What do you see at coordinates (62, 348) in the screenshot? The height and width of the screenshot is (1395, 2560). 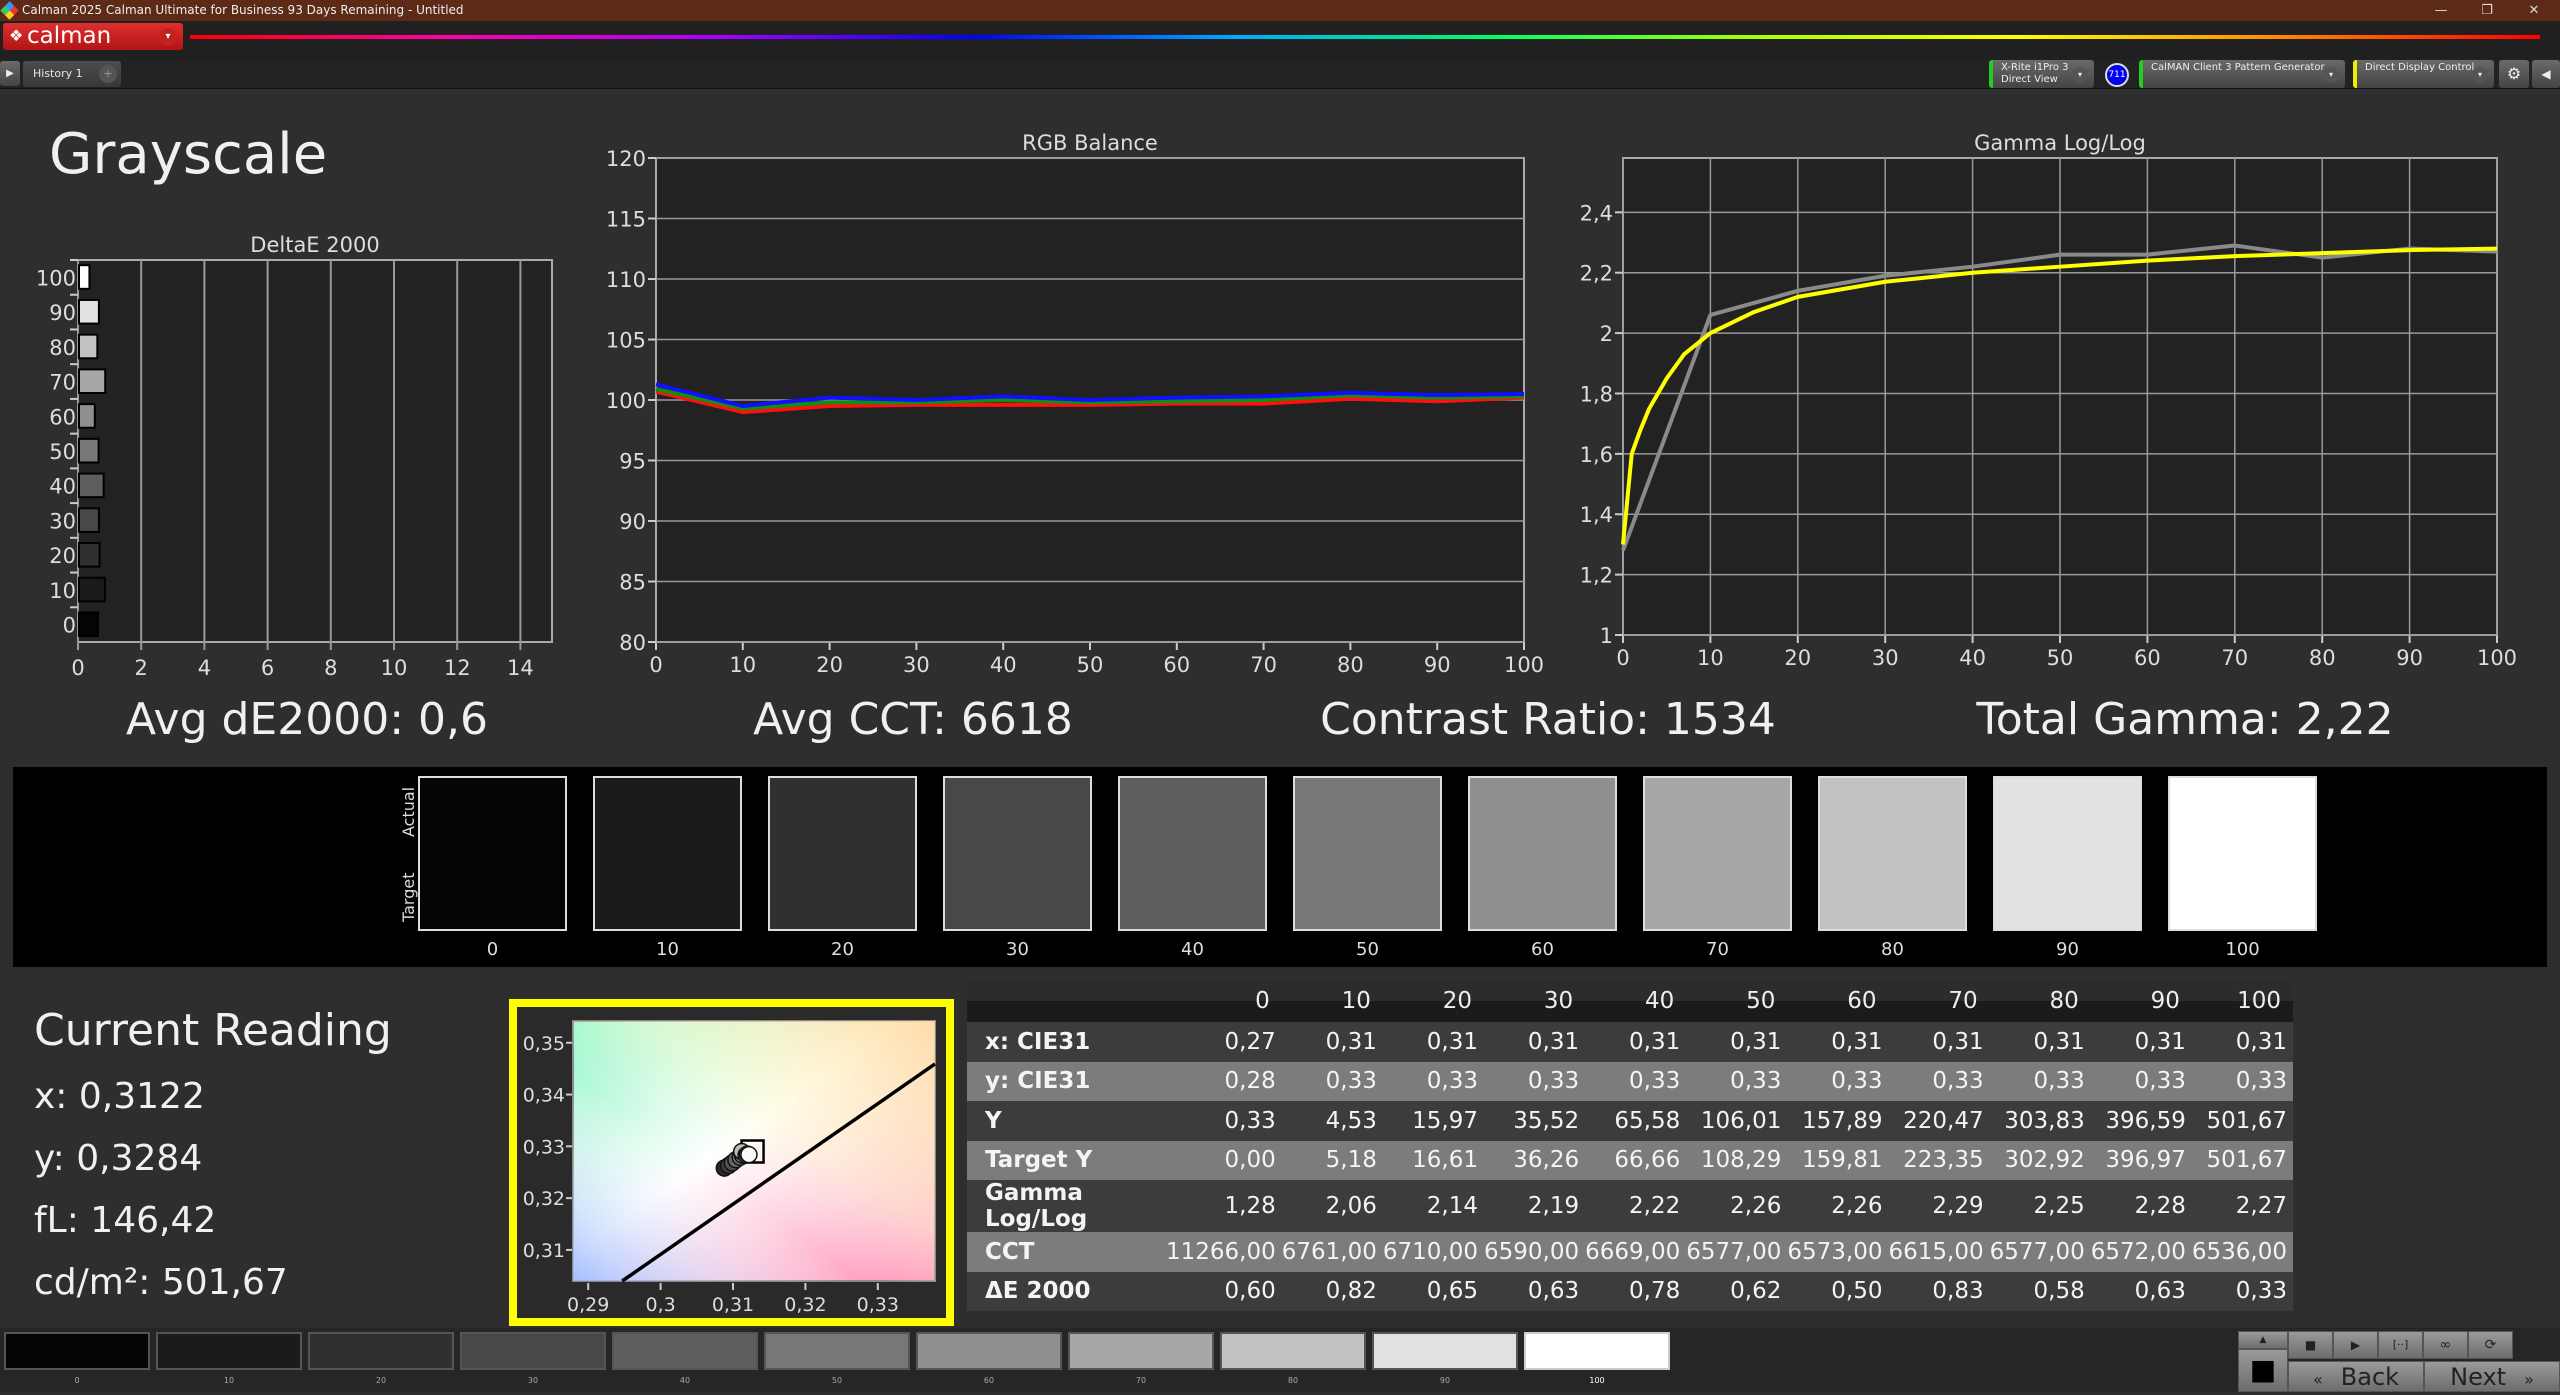 I see `y-tick-label: 80` at bounding box center [62, 348].